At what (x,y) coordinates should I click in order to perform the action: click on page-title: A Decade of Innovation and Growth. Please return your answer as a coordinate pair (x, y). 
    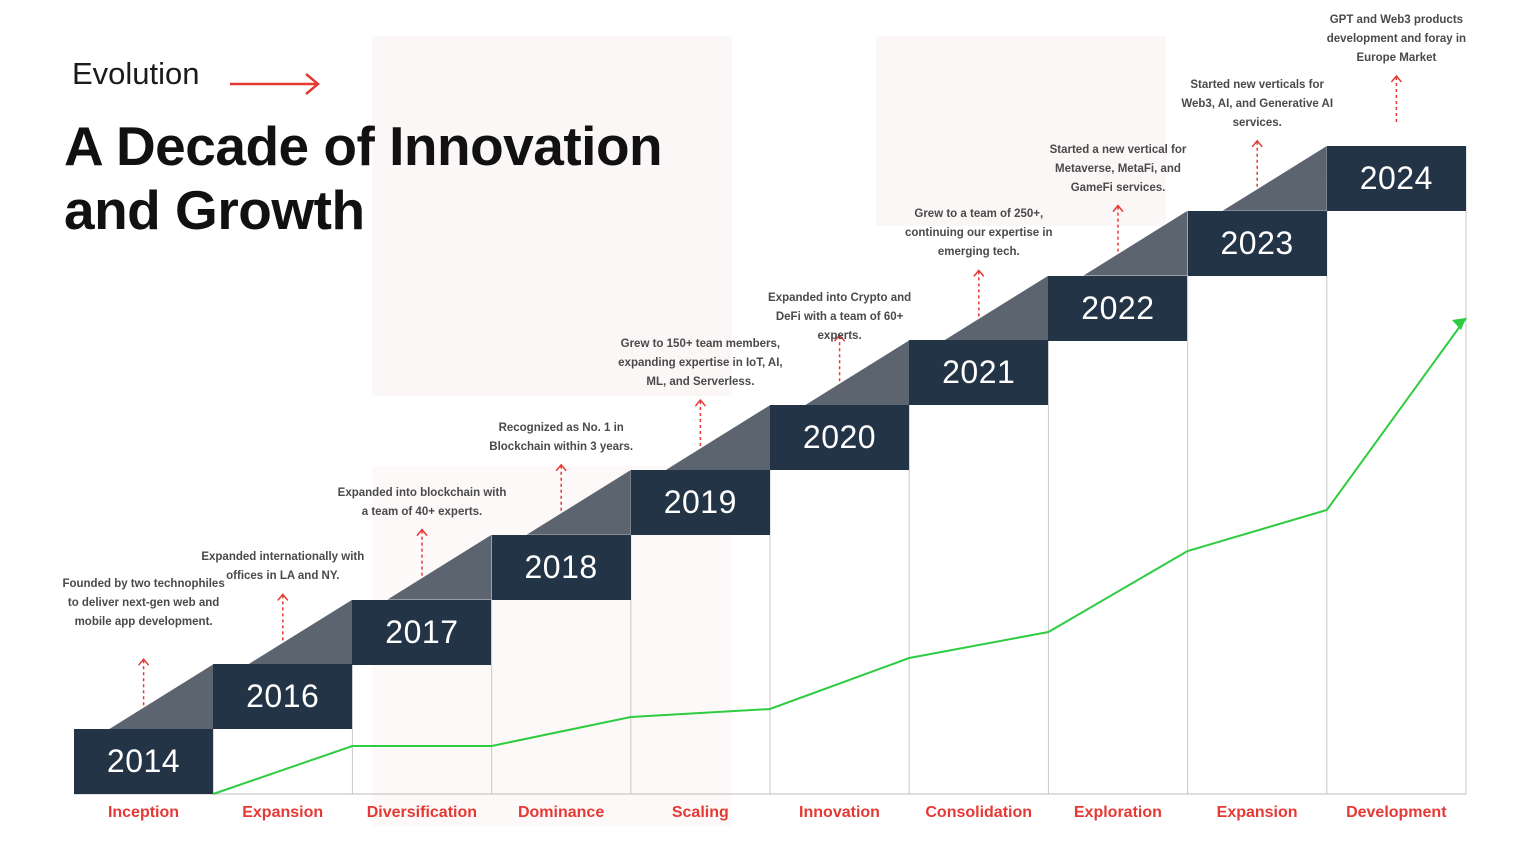
    Looking at the image, I should click on (363, 178).